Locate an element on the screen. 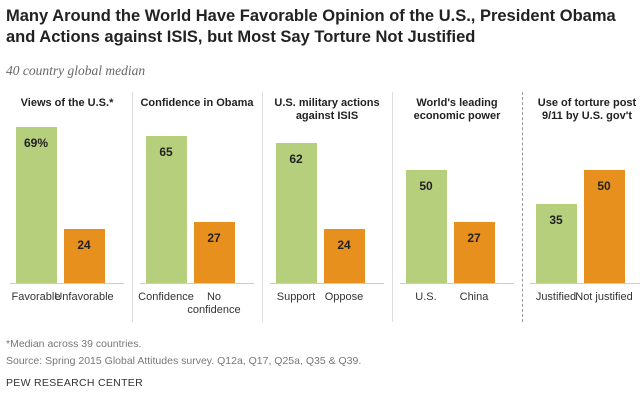 The width and height of the screenshot is (640, 407). panel-title: Use of torture post 9/11 by U.S. gov't is located at coordinates (587, 109).